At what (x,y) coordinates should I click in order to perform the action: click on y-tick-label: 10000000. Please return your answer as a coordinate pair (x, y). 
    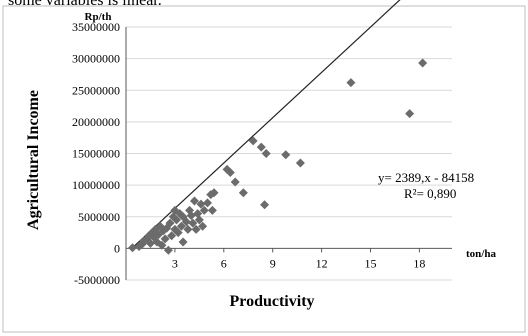
    Looking at the image, I should click on (96, 185).